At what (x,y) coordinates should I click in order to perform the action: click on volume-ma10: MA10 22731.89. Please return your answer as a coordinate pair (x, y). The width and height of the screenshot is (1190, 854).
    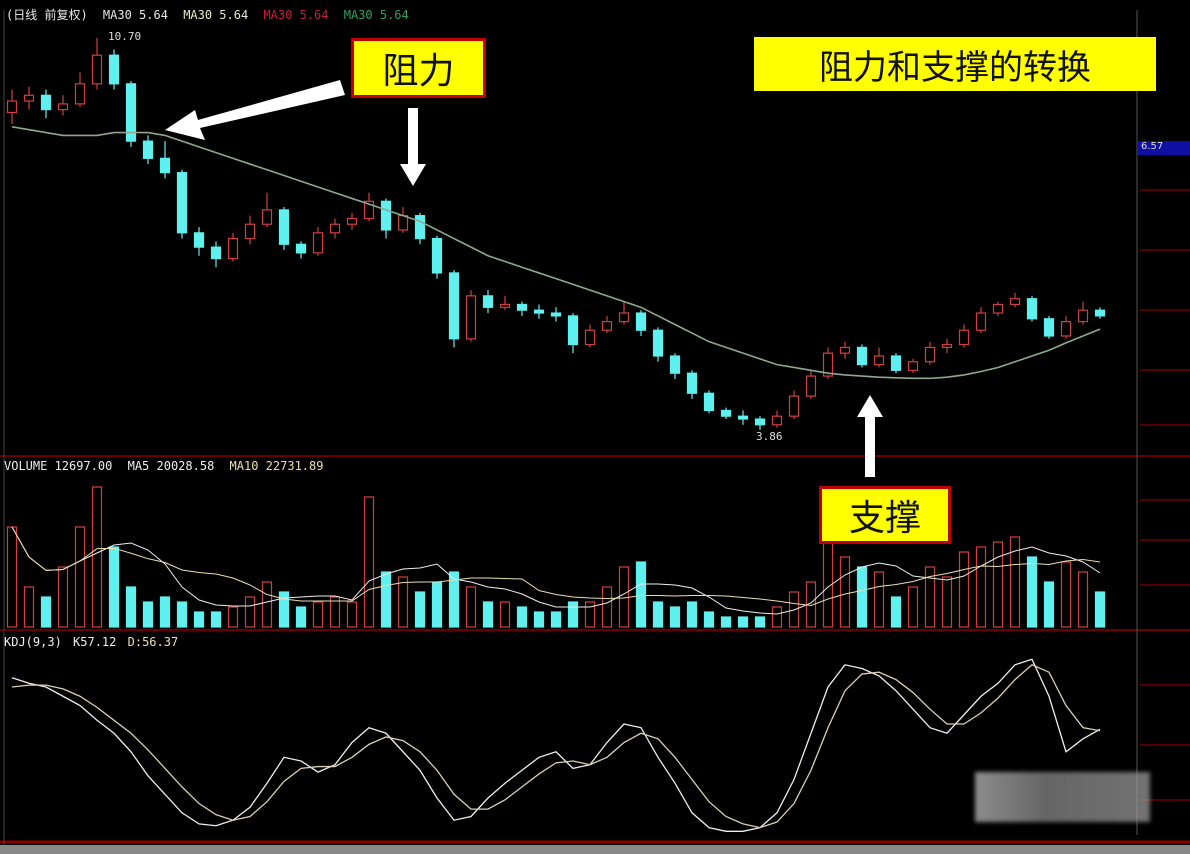
    Looking at the image, I should click on (276, 466).